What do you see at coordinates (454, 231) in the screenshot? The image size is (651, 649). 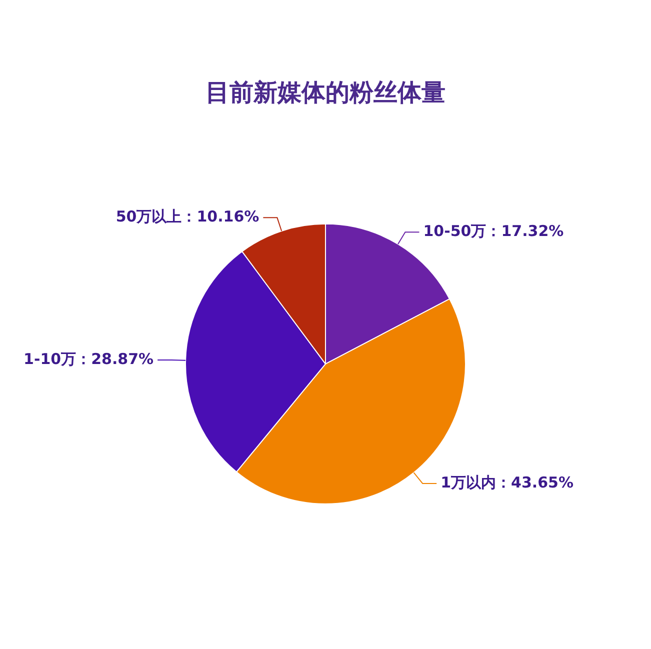 I see `slice-label: 10-50万` at bounding box center [454, 231].